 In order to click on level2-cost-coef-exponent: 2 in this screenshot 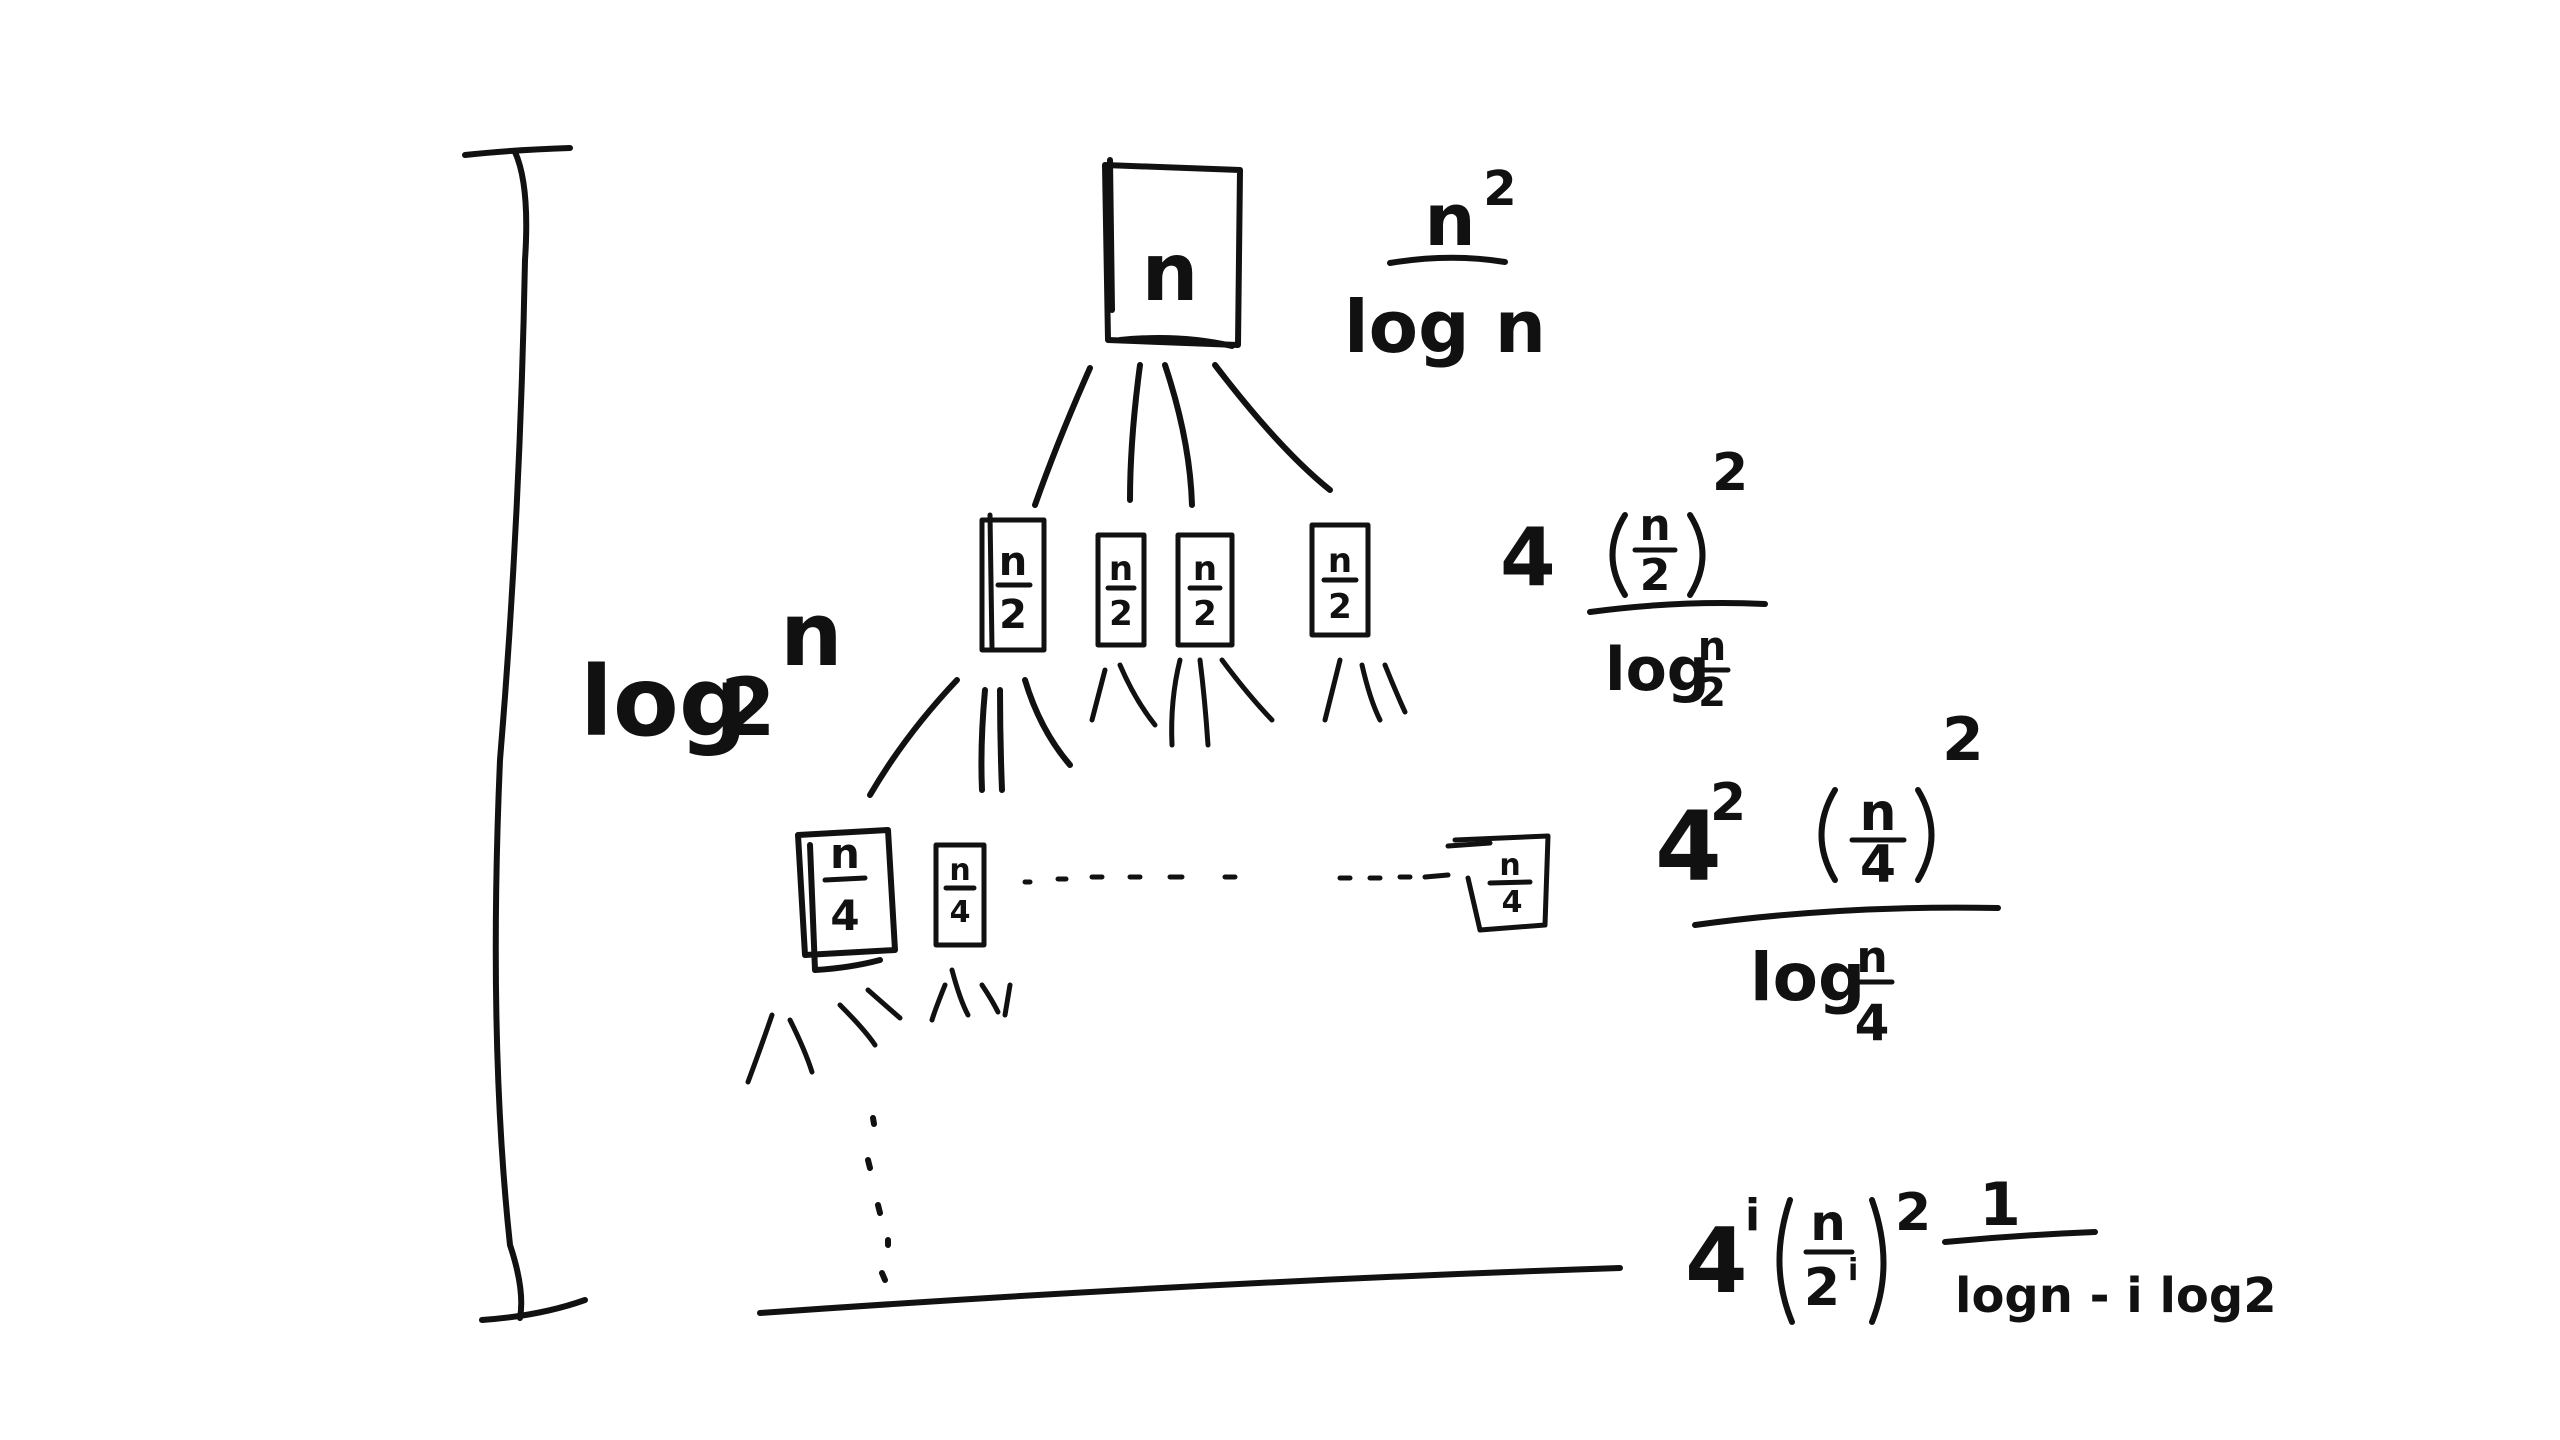, I will do `click(1728, 803)`.